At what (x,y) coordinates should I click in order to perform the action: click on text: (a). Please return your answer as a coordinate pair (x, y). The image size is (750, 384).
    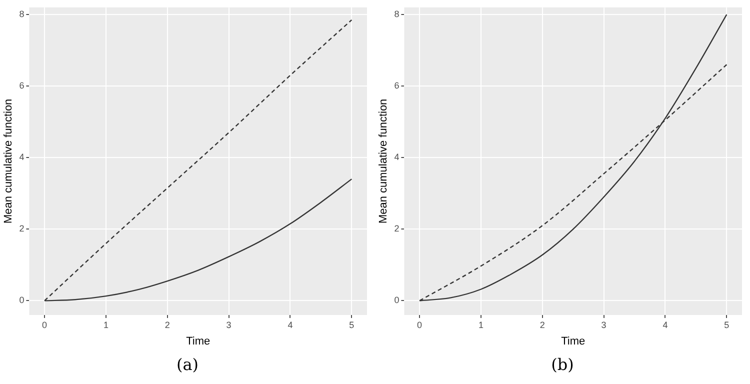
    Looking at the image, I should click on (187, 365).